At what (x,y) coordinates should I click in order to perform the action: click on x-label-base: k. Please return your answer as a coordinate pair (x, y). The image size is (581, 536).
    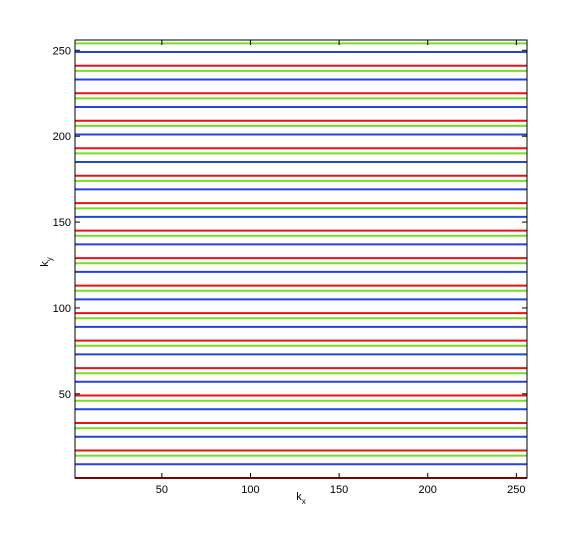
    Looking at the image, I should click on (299, 497).